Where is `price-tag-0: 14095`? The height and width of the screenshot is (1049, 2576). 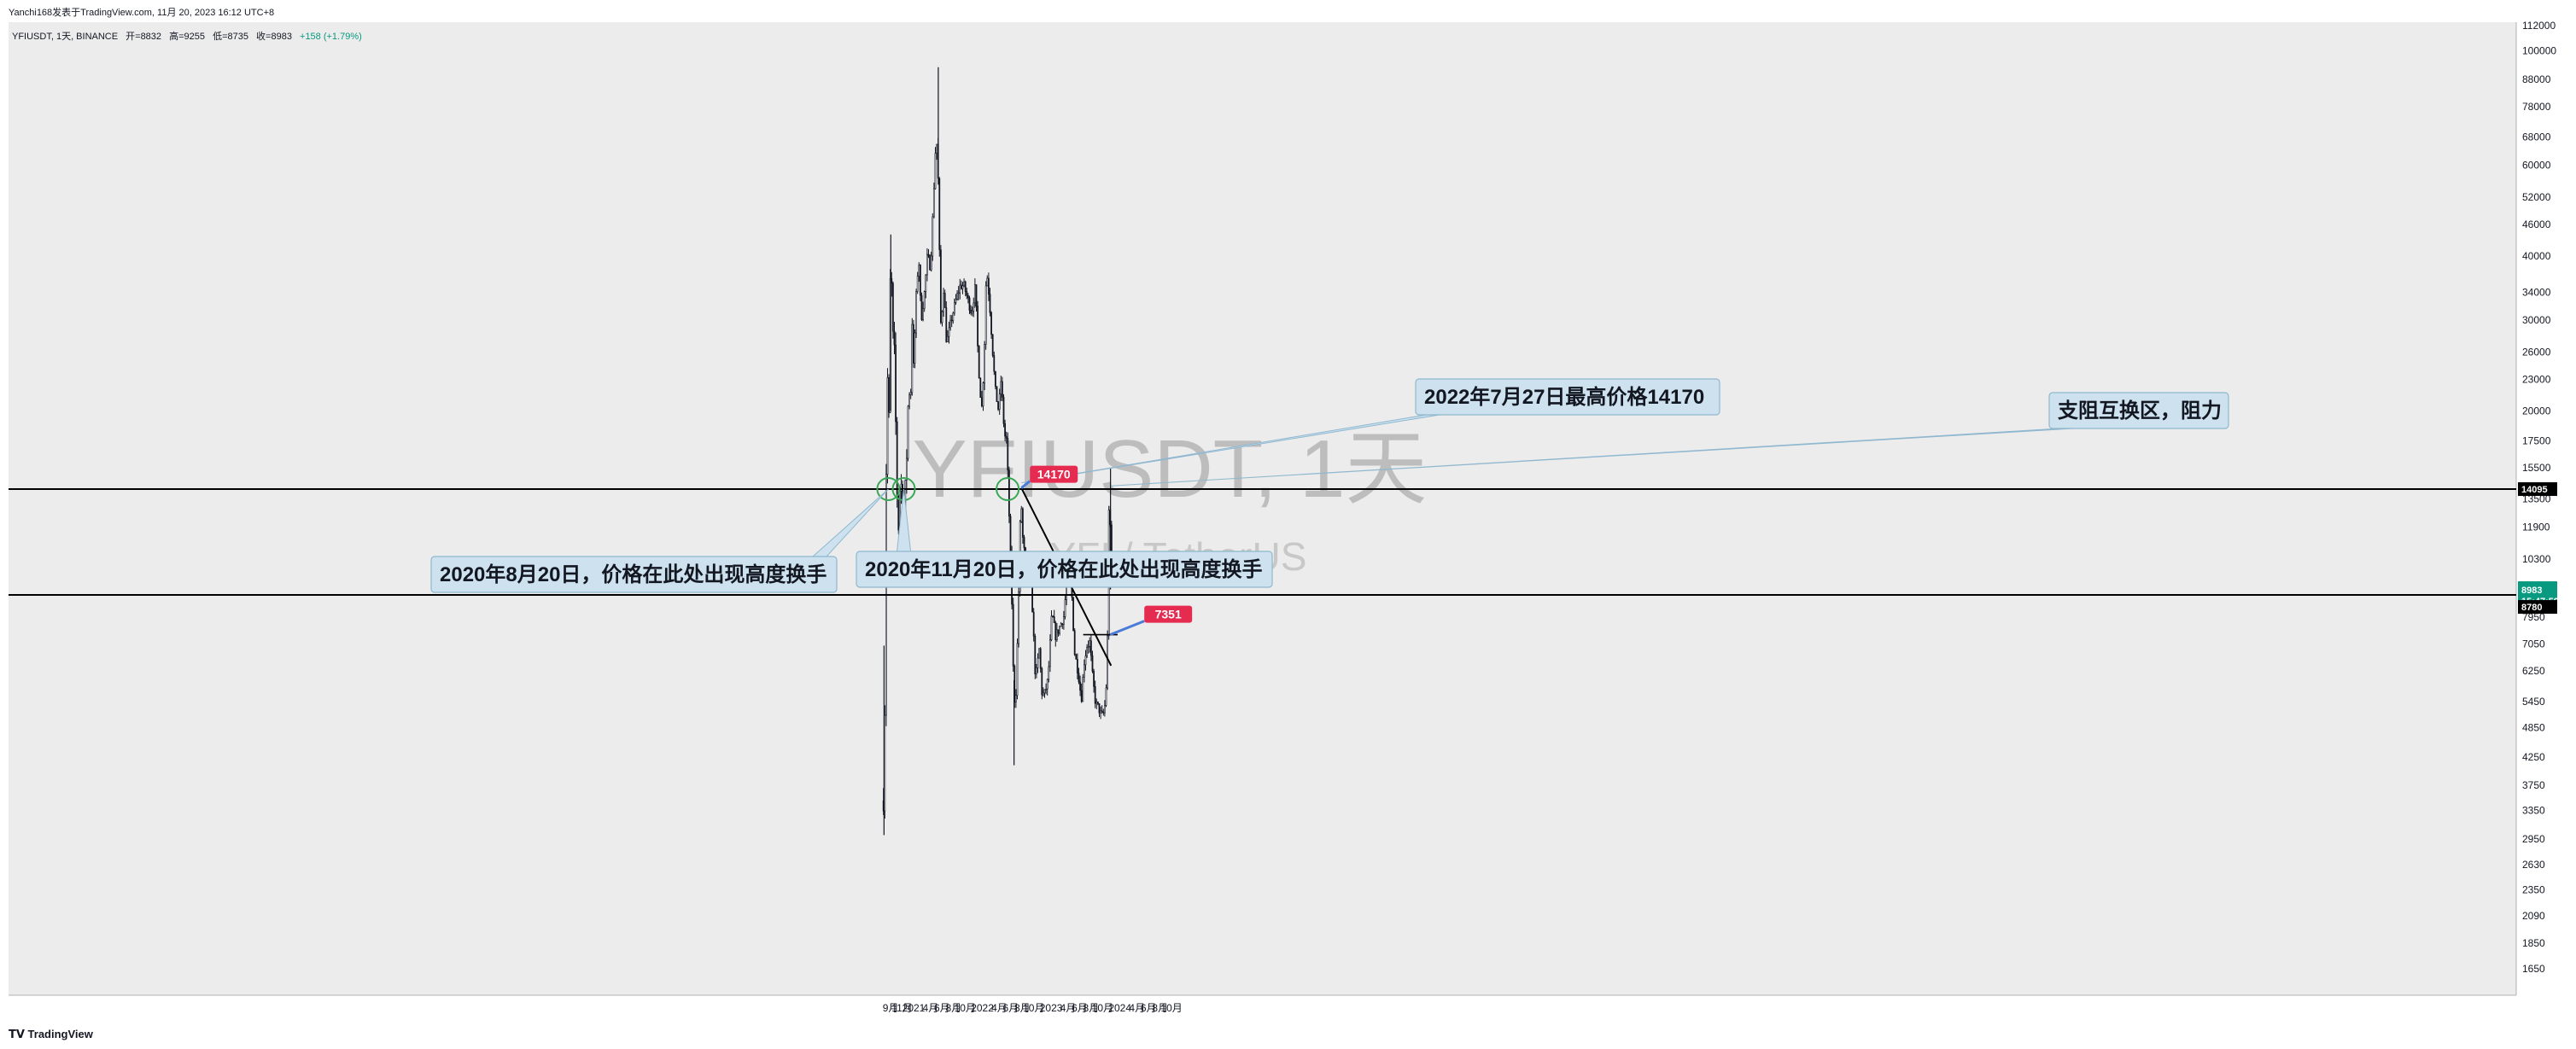 price-tag-0: 14095 is located at coordinates (2537, 490).